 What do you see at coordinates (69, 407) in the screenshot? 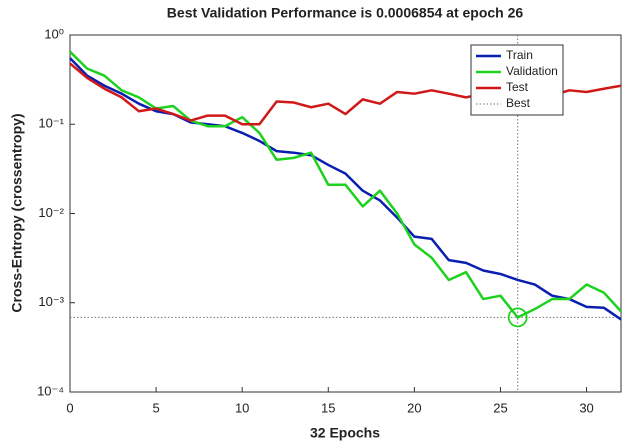
I see `x-tick-label: 0` at bounding box center [69, 407].